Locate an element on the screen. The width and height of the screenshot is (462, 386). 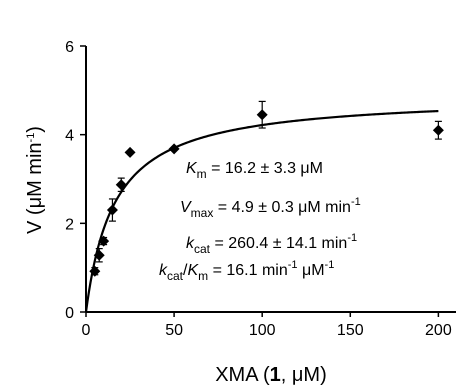
annotation-kcat: kcat = 260.4 ± 14.1 min-1 is located at coordinates (271, 244).